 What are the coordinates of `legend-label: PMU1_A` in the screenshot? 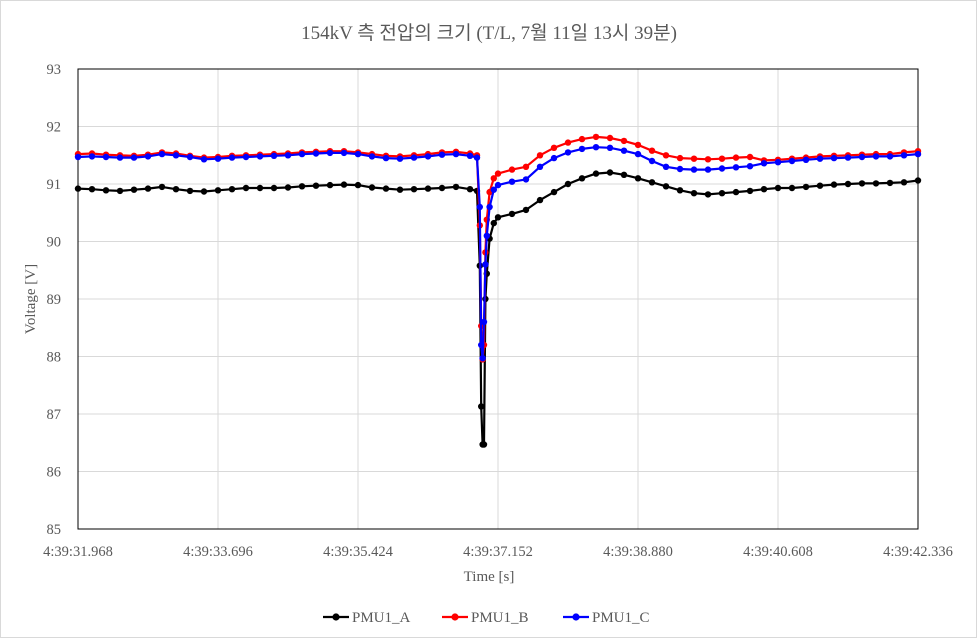 It's located at (381, 618).